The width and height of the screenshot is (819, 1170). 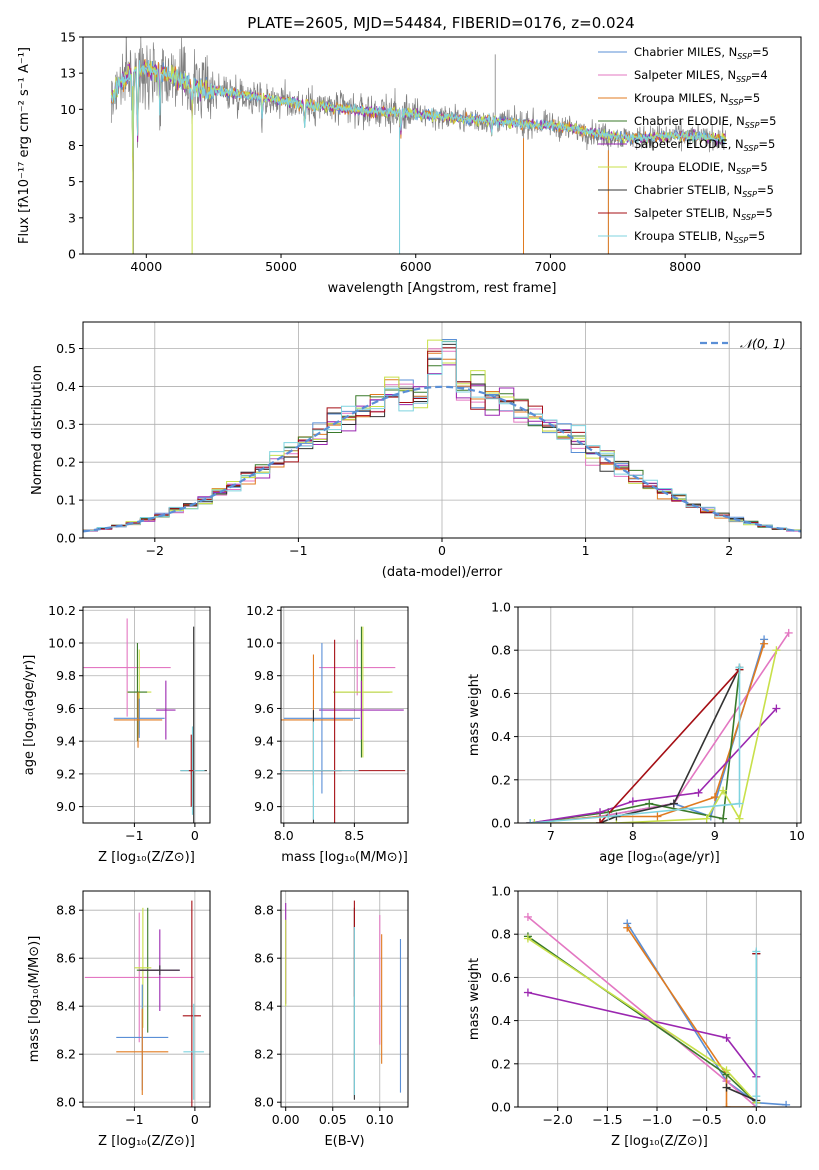 I want to click on x-tick-label: 8000, so click(x=685, y=266).